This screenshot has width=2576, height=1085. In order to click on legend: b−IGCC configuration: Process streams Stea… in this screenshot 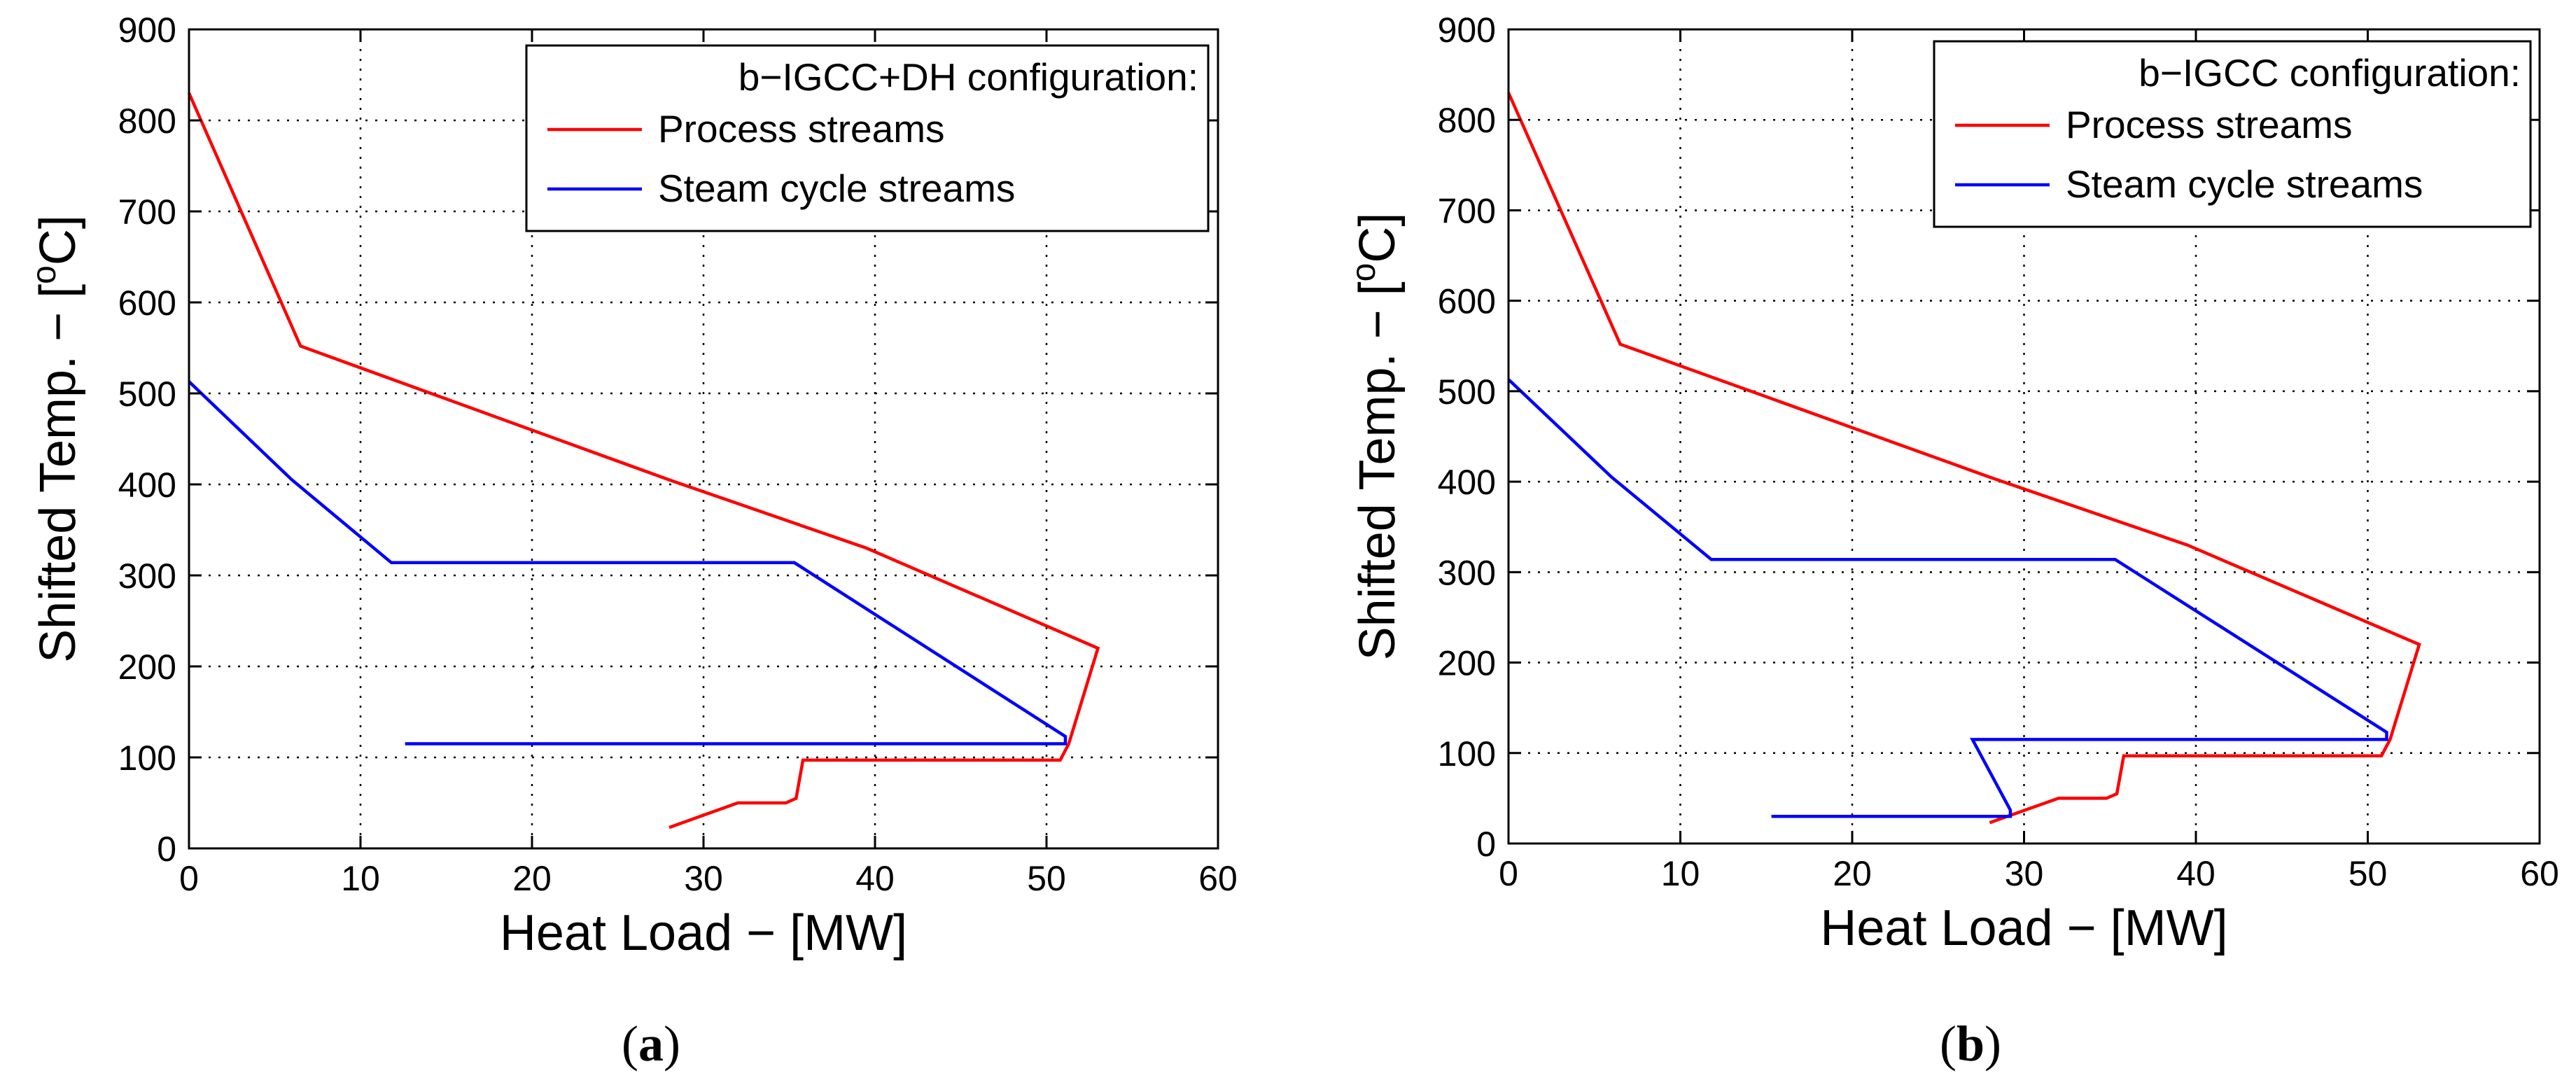, I will do `click(2232, 134)`.